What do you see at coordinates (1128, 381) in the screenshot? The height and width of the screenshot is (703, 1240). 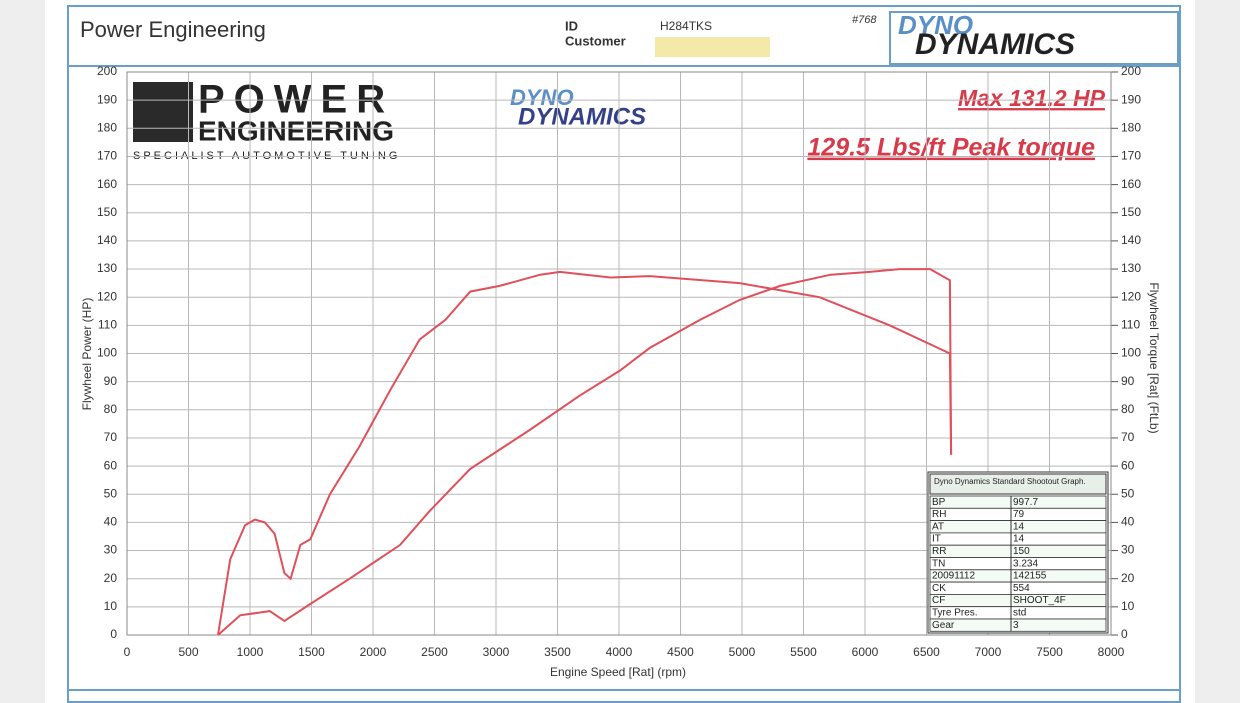 I see `y2-tick-label: 90` at bounding box center [1128, 381].